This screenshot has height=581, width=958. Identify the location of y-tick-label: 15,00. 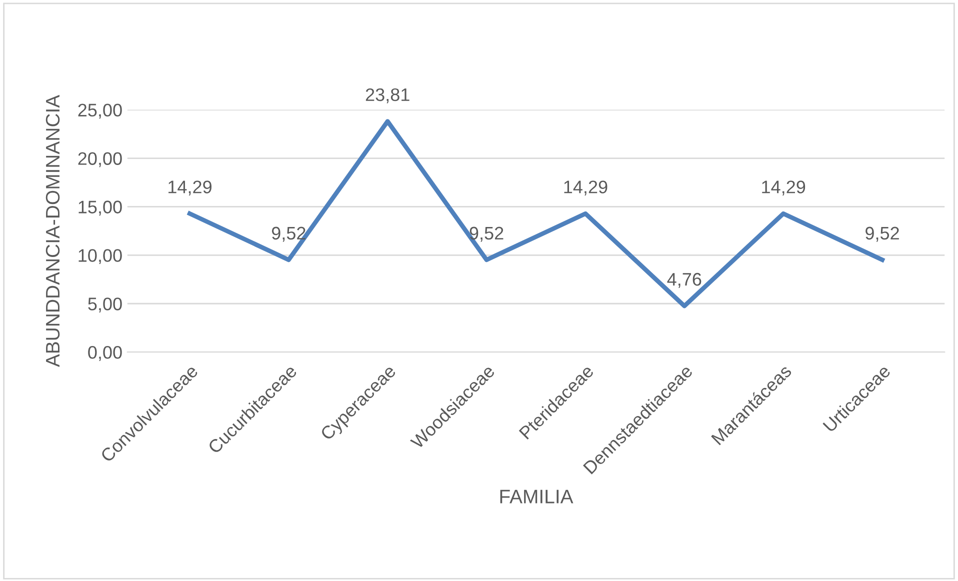
(100, 208).